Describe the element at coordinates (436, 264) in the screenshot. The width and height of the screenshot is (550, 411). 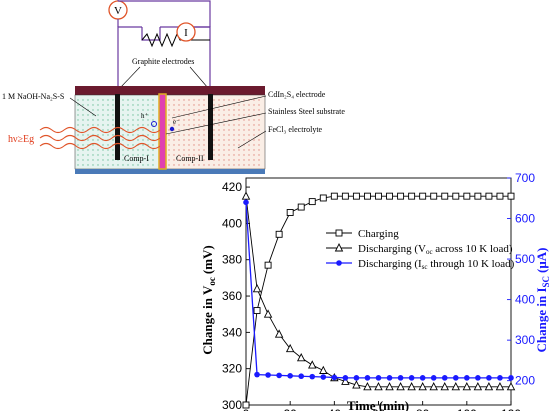
I see `svg-text:Discharging (Isc through 10 K: Discharging (Isc through 10 K load)` at that location.